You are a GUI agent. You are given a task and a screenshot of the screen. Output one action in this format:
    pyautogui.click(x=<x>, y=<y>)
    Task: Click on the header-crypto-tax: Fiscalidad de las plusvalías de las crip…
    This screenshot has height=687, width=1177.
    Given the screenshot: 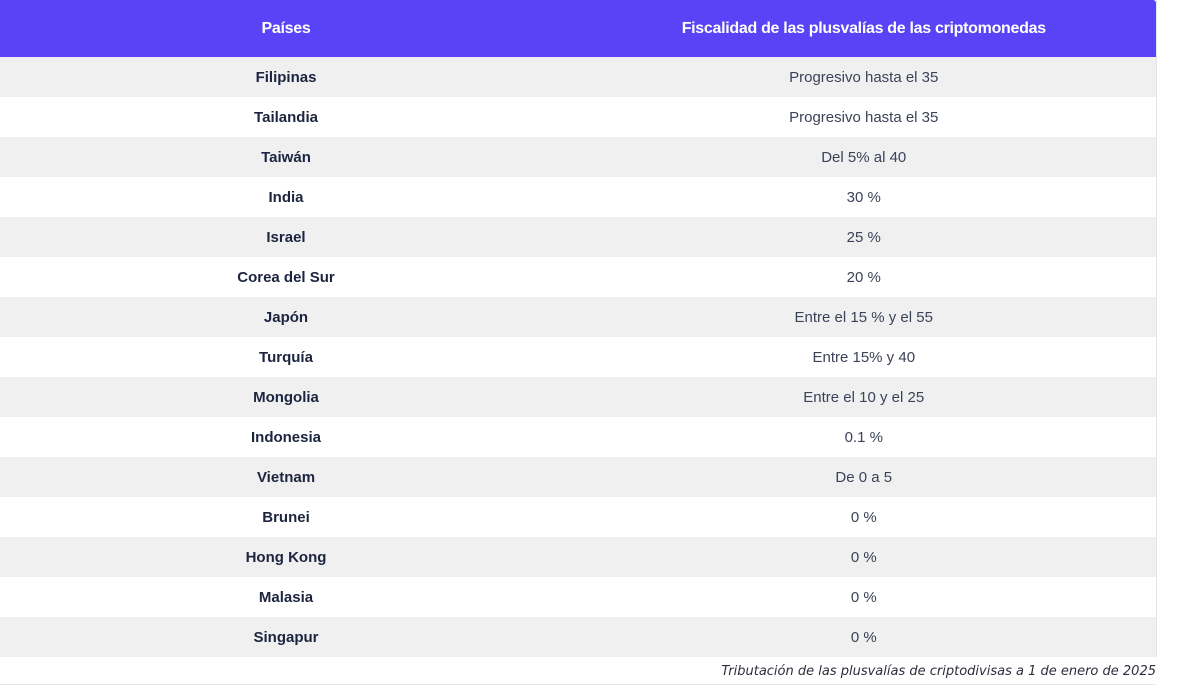 What is the action you would take?
    pyautogui.click(x=863, y=28)
    